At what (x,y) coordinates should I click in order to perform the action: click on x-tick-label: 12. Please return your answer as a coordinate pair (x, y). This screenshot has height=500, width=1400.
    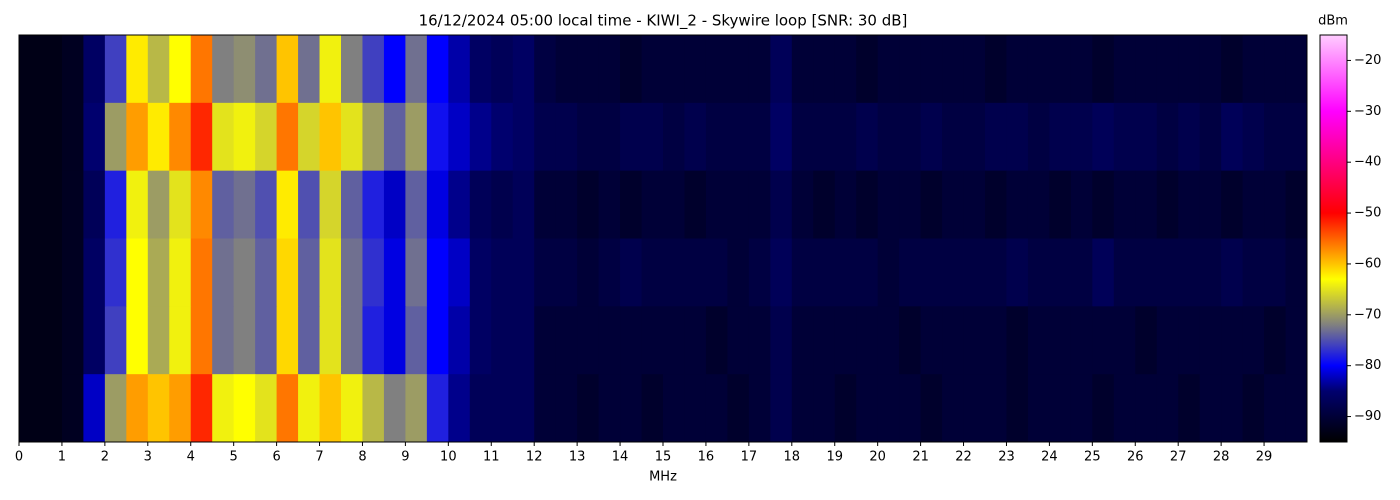
    Looking at the image, I should click on (534, 457).